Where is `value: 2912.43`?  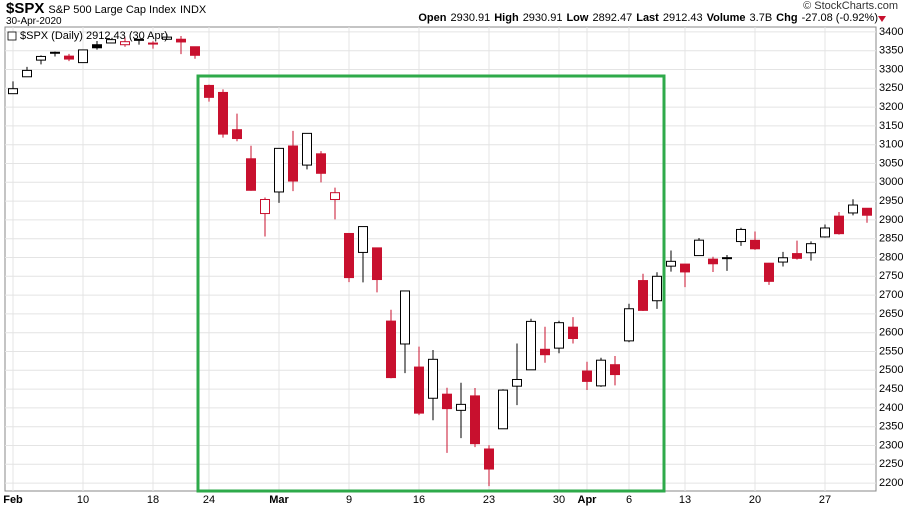 value: 2912.43 is located at coordinates (682, 18).